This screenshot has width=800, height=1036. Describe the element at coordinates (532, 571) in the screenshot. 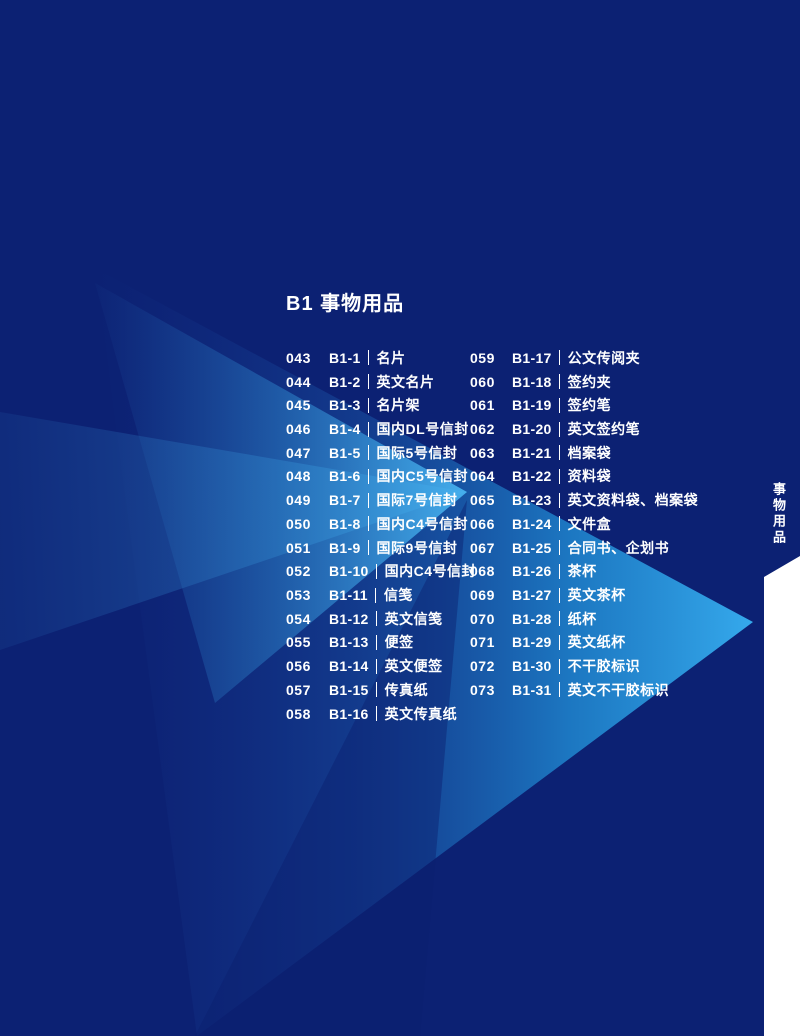

I see `toc-item-code: B1-26` at that location.